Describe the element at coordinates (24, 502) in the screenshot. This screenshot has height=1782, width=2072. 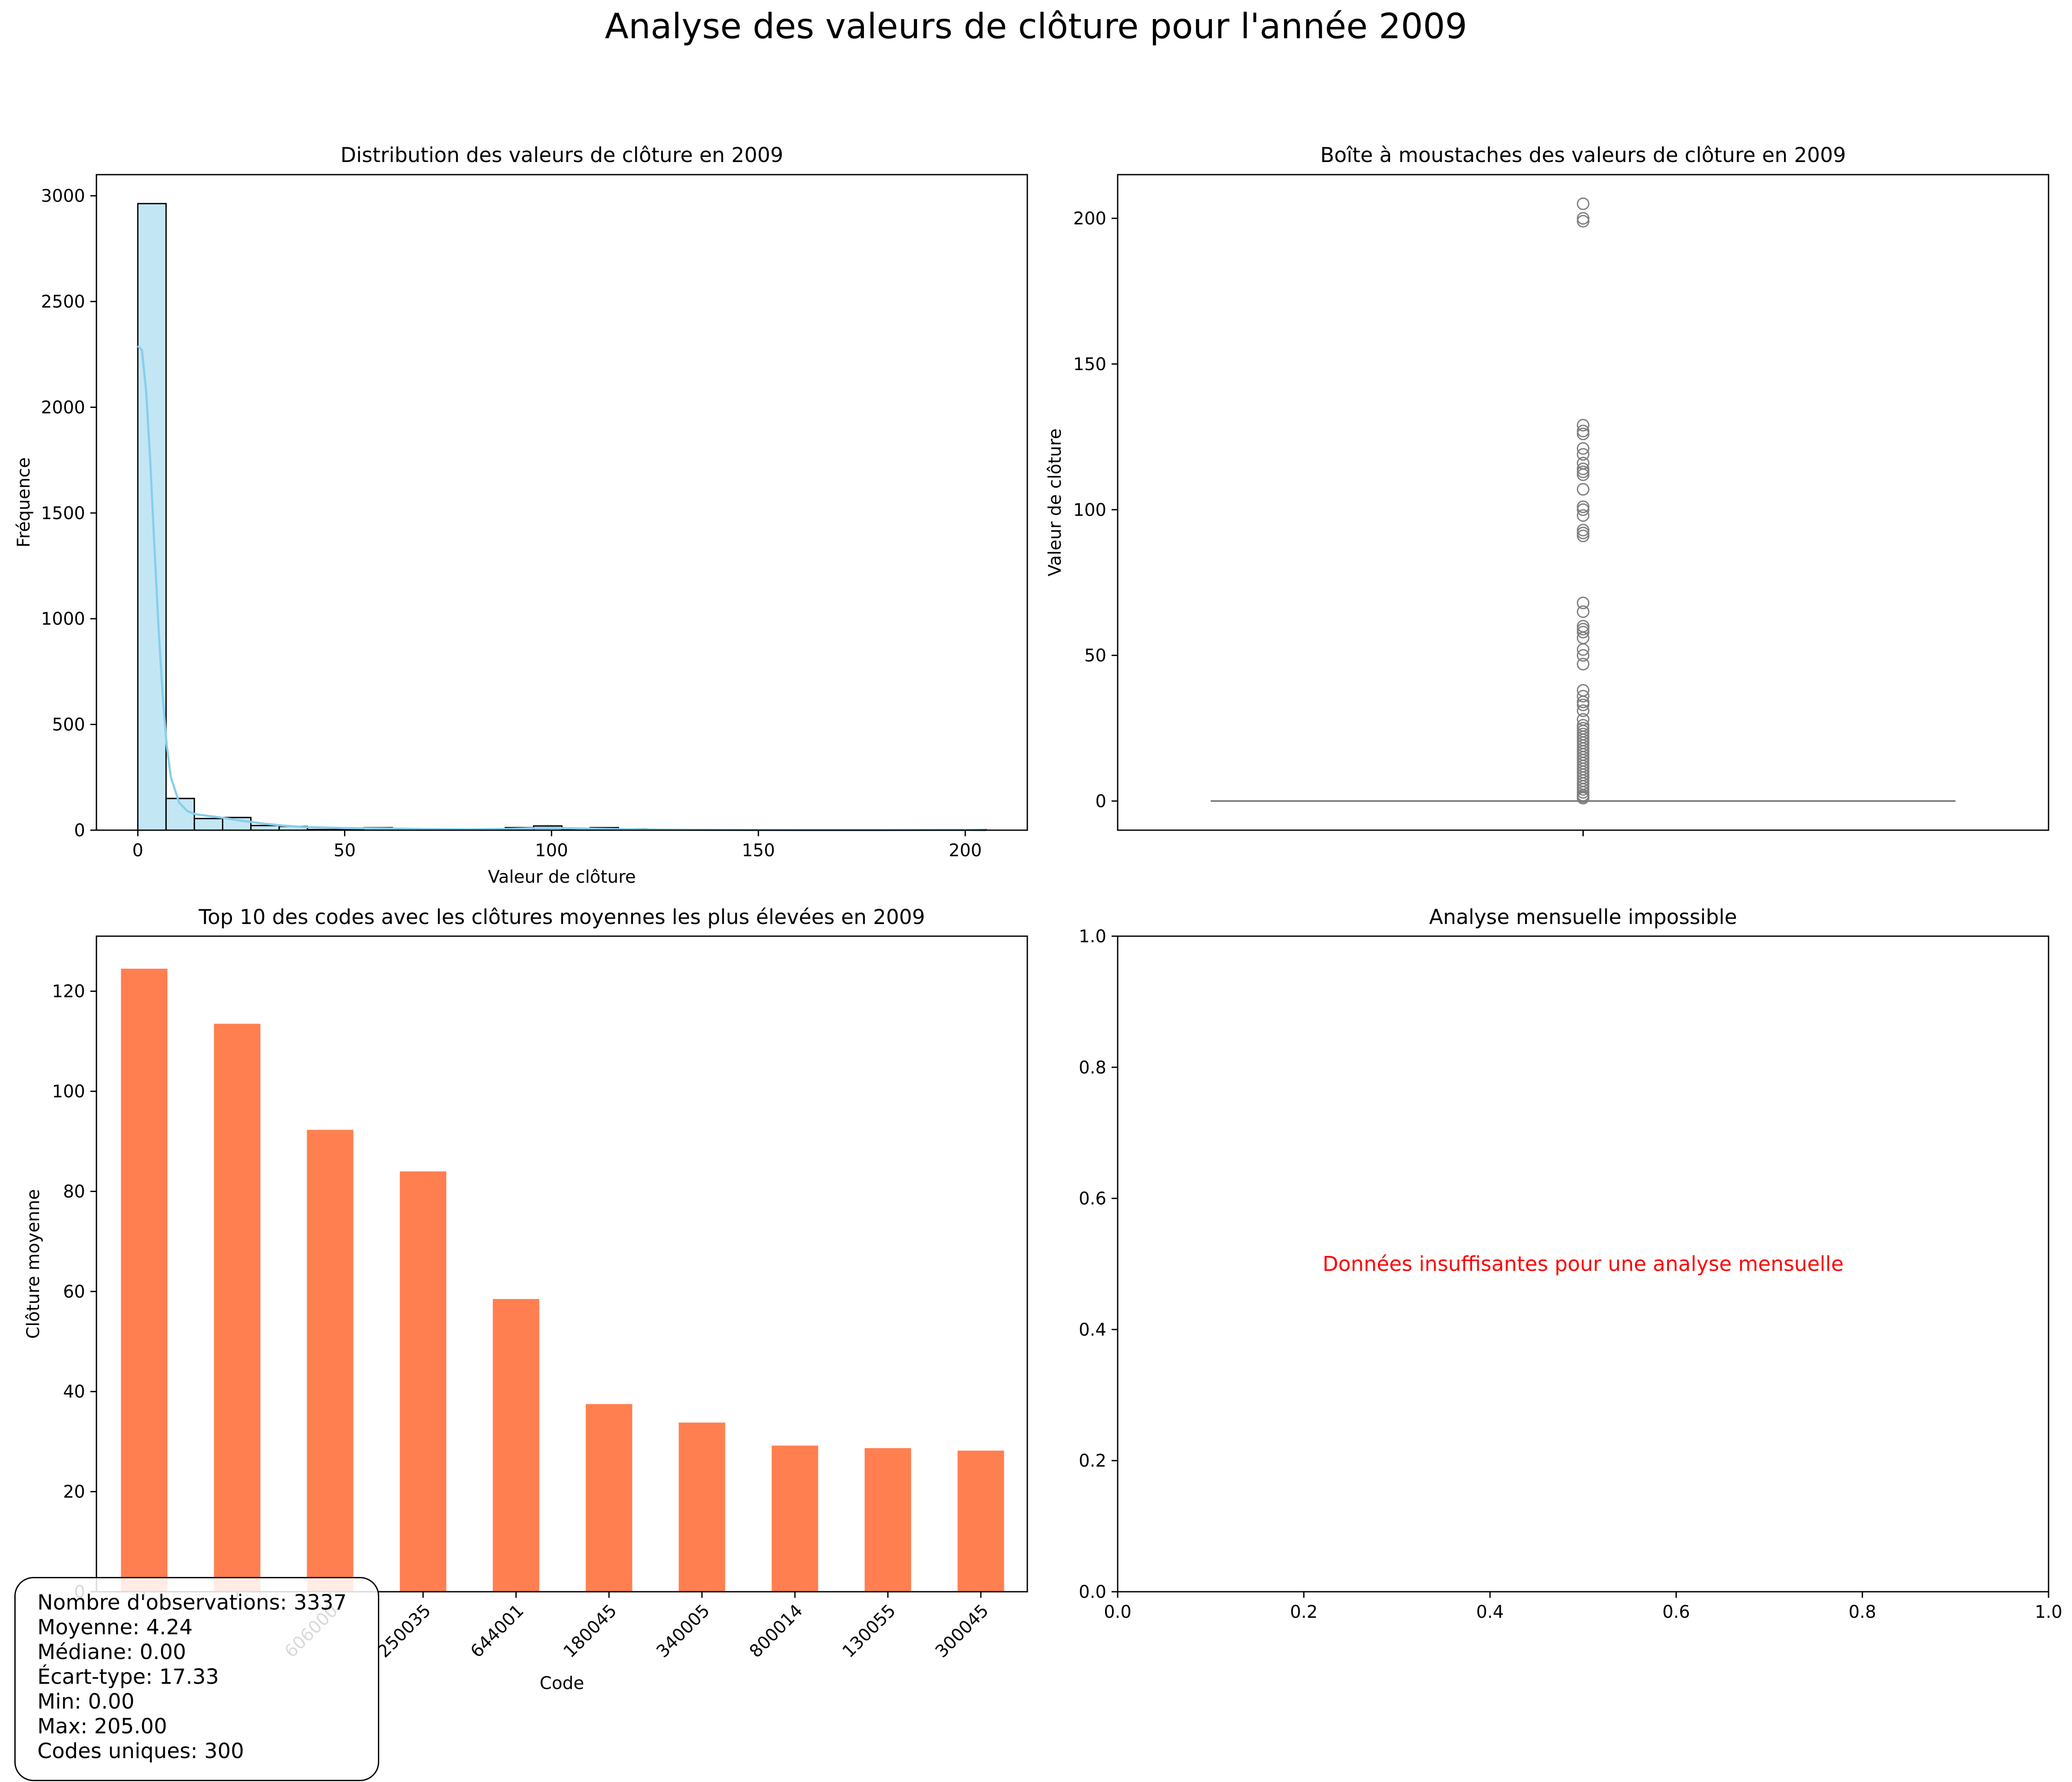
I see `histogram-y-label: Fréquence` at that location.